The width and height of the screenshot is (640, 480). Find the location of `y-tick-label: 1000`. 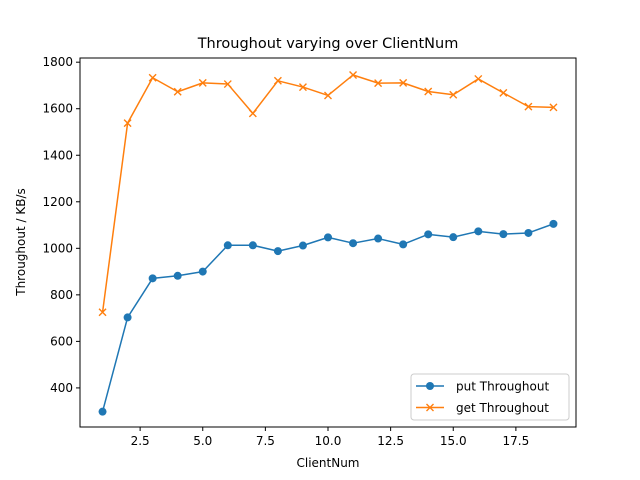

y-tick-label: 1000 is located at coordinates (57, 248).